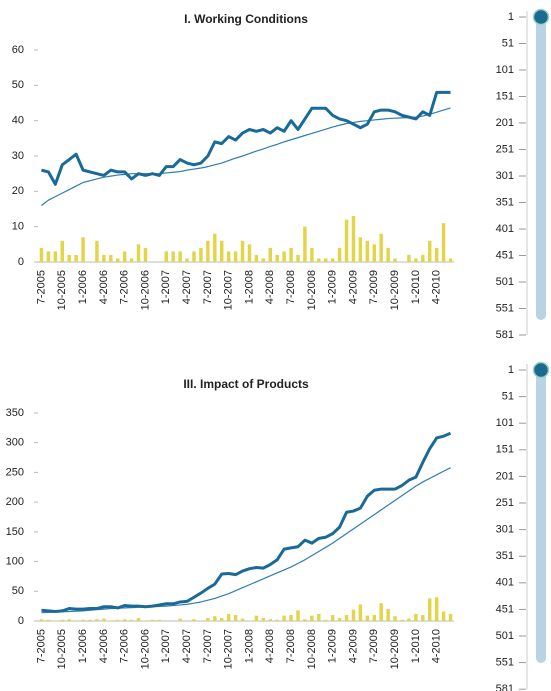  Describe the element at coordinates (21, 262) in the screenshot. I see `y-tick-label: 0` at that location.